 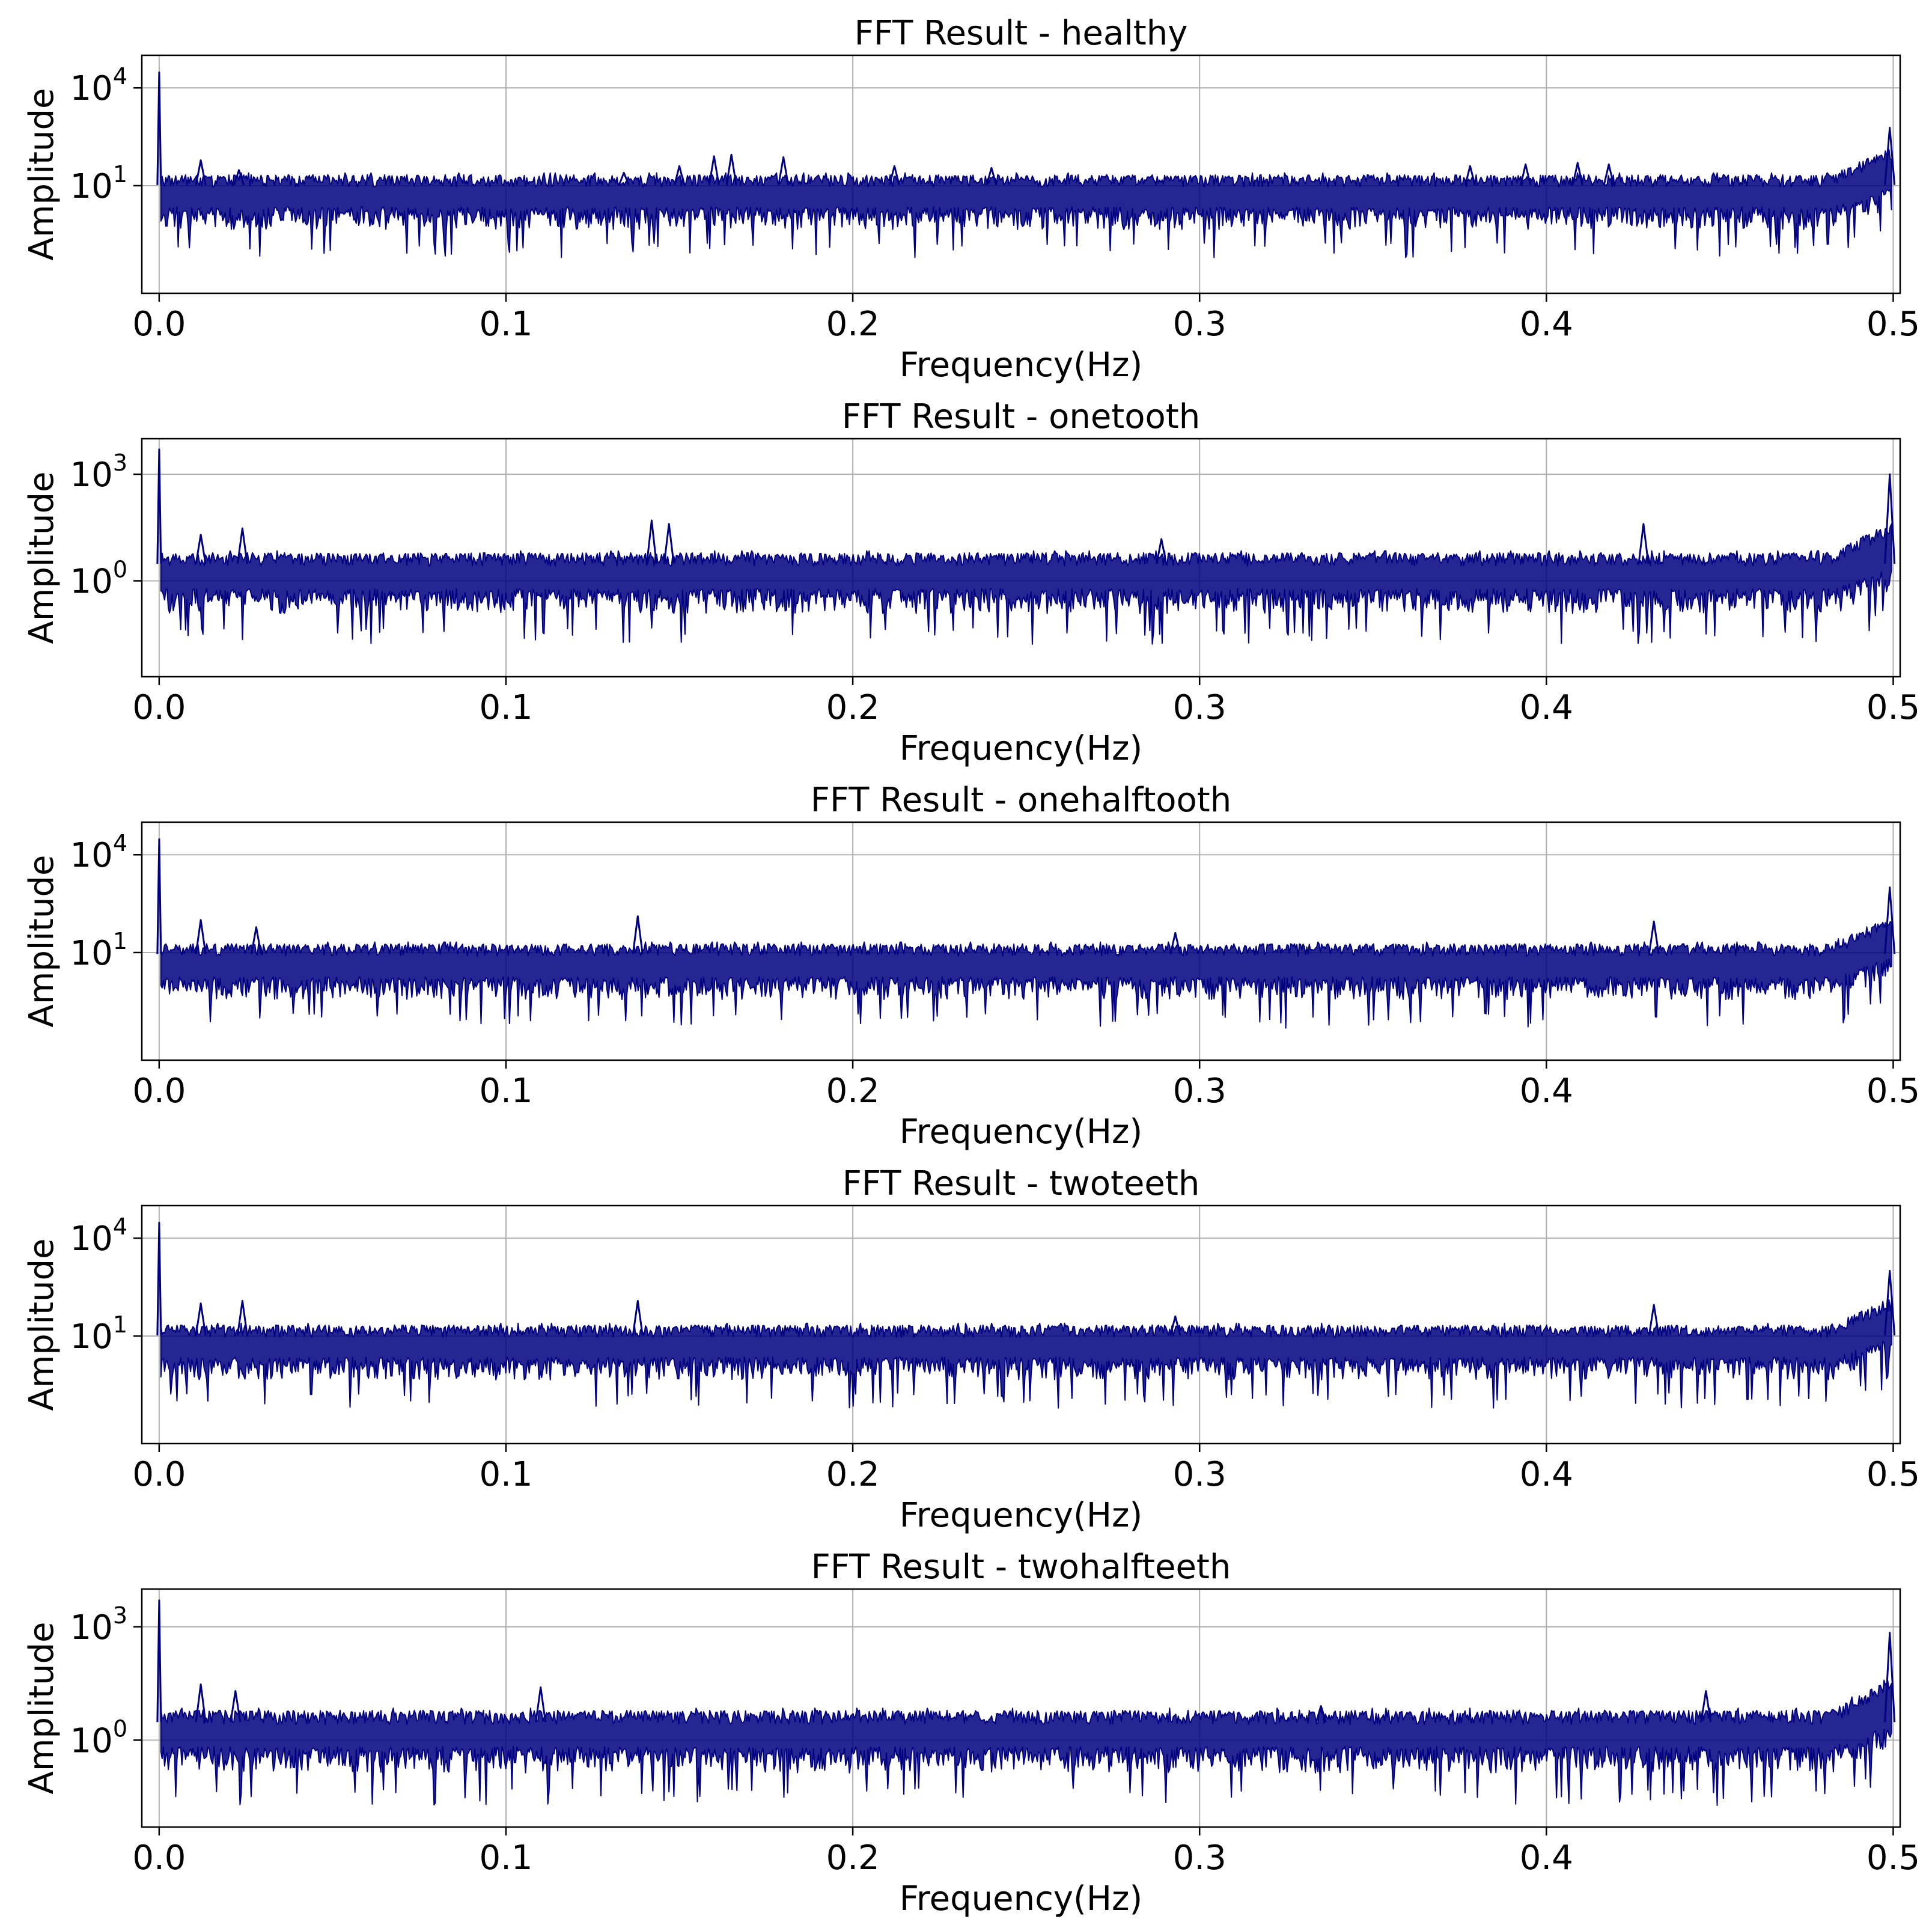 What do you see at coordinates (1026, 203) in the screenshot?
I see `series-healthy-band` at bounding box center [1026, 203].